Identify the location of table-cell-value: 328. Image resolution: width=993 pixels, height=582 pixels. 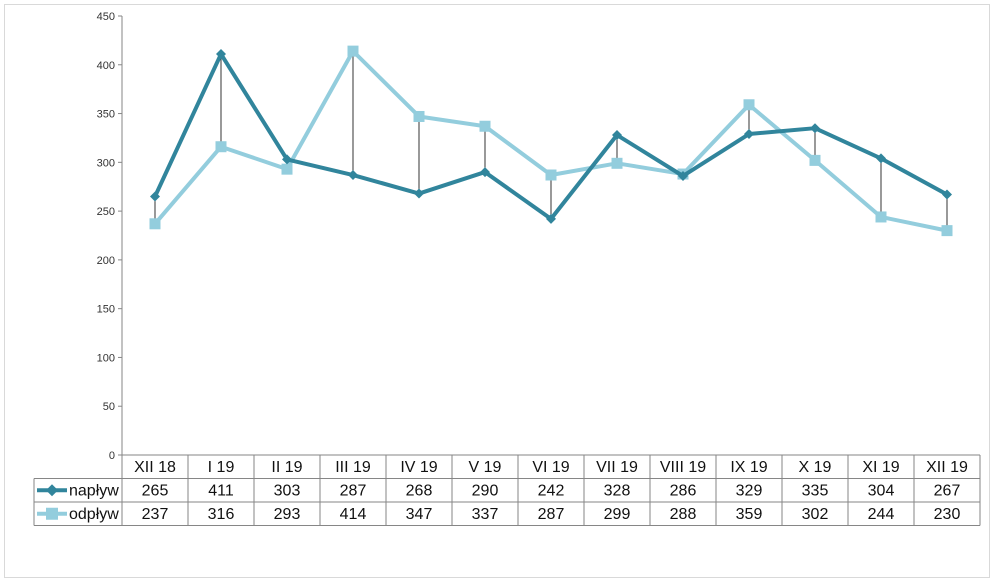
(617, 491).